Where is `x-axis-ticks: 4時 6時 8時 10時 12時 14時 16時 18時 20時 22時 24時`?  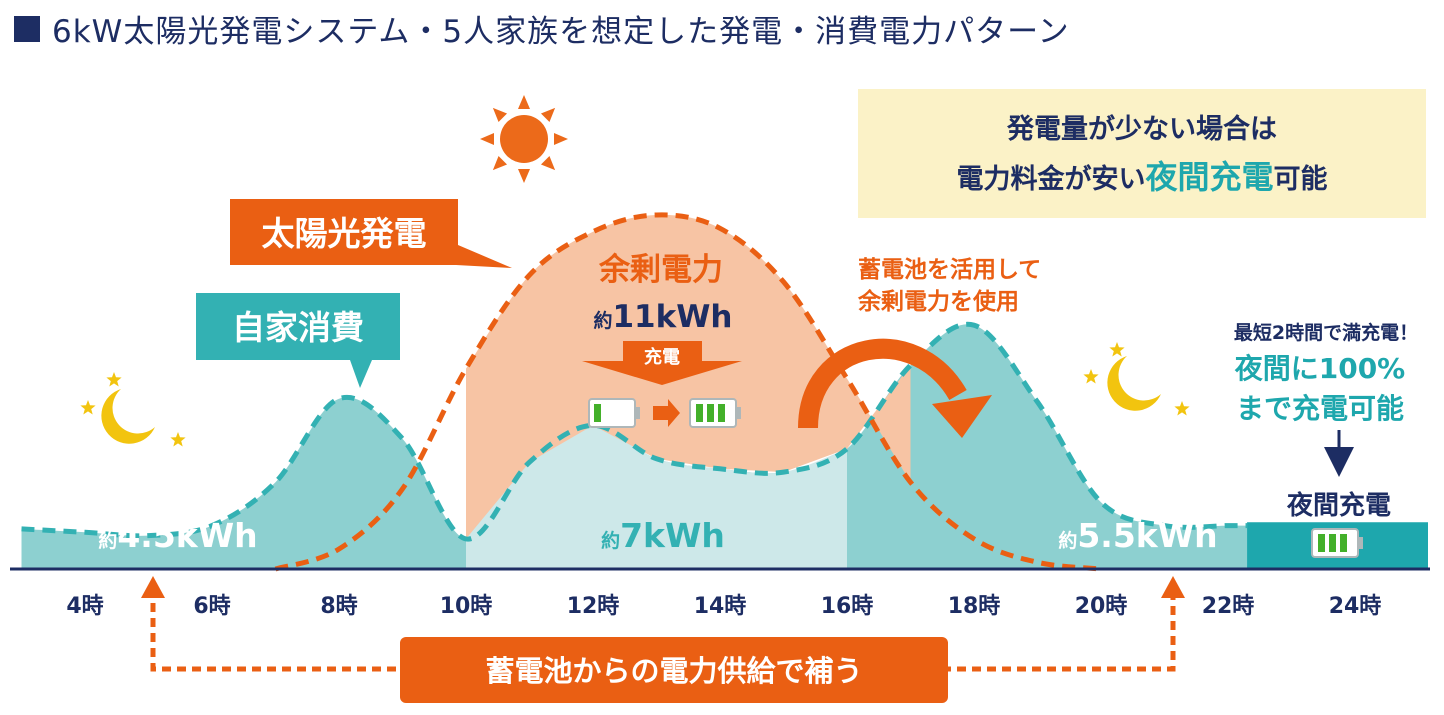 x-axis-ticks: 4時 6時 8時 10時 12時 14時 16時 18時 20時 22時 24時 is located at coordinates (723, 606).